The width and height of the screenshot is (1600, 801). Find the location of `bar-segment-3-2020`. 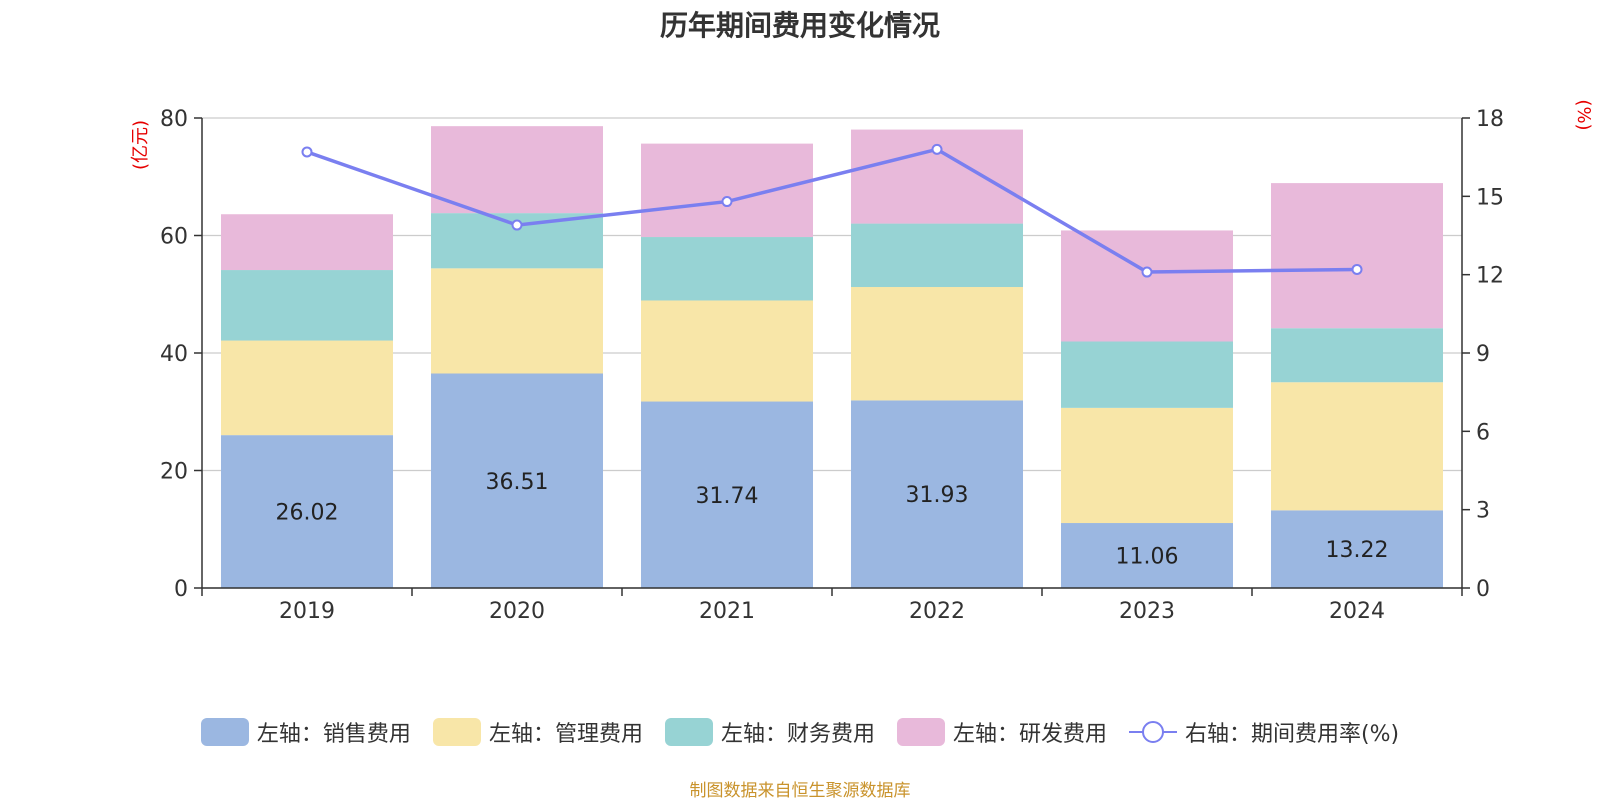

bar-segment-3-2020 is located at coordinates (517, 170).